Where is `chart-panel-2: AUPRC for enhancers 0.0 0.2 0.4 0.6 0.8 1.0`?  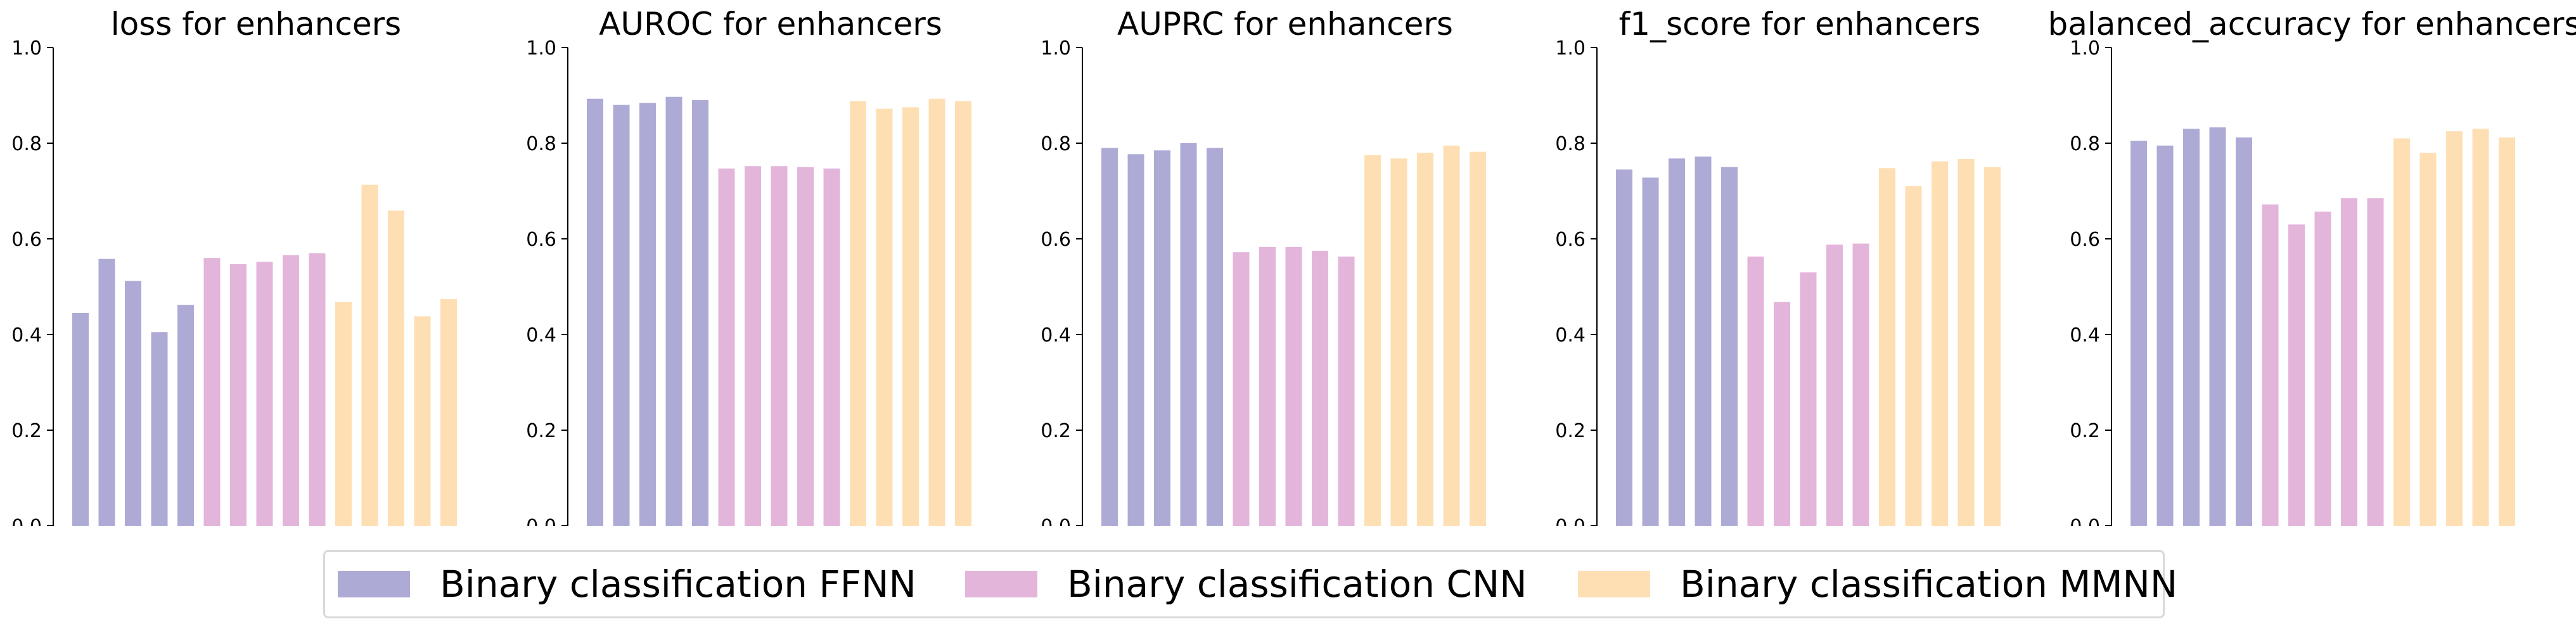
chart-panel-2: AUPRC for enhancers 0.0 0.2 0.4 0.6 0.8 1.0 is located at coordinates (1263, 272).